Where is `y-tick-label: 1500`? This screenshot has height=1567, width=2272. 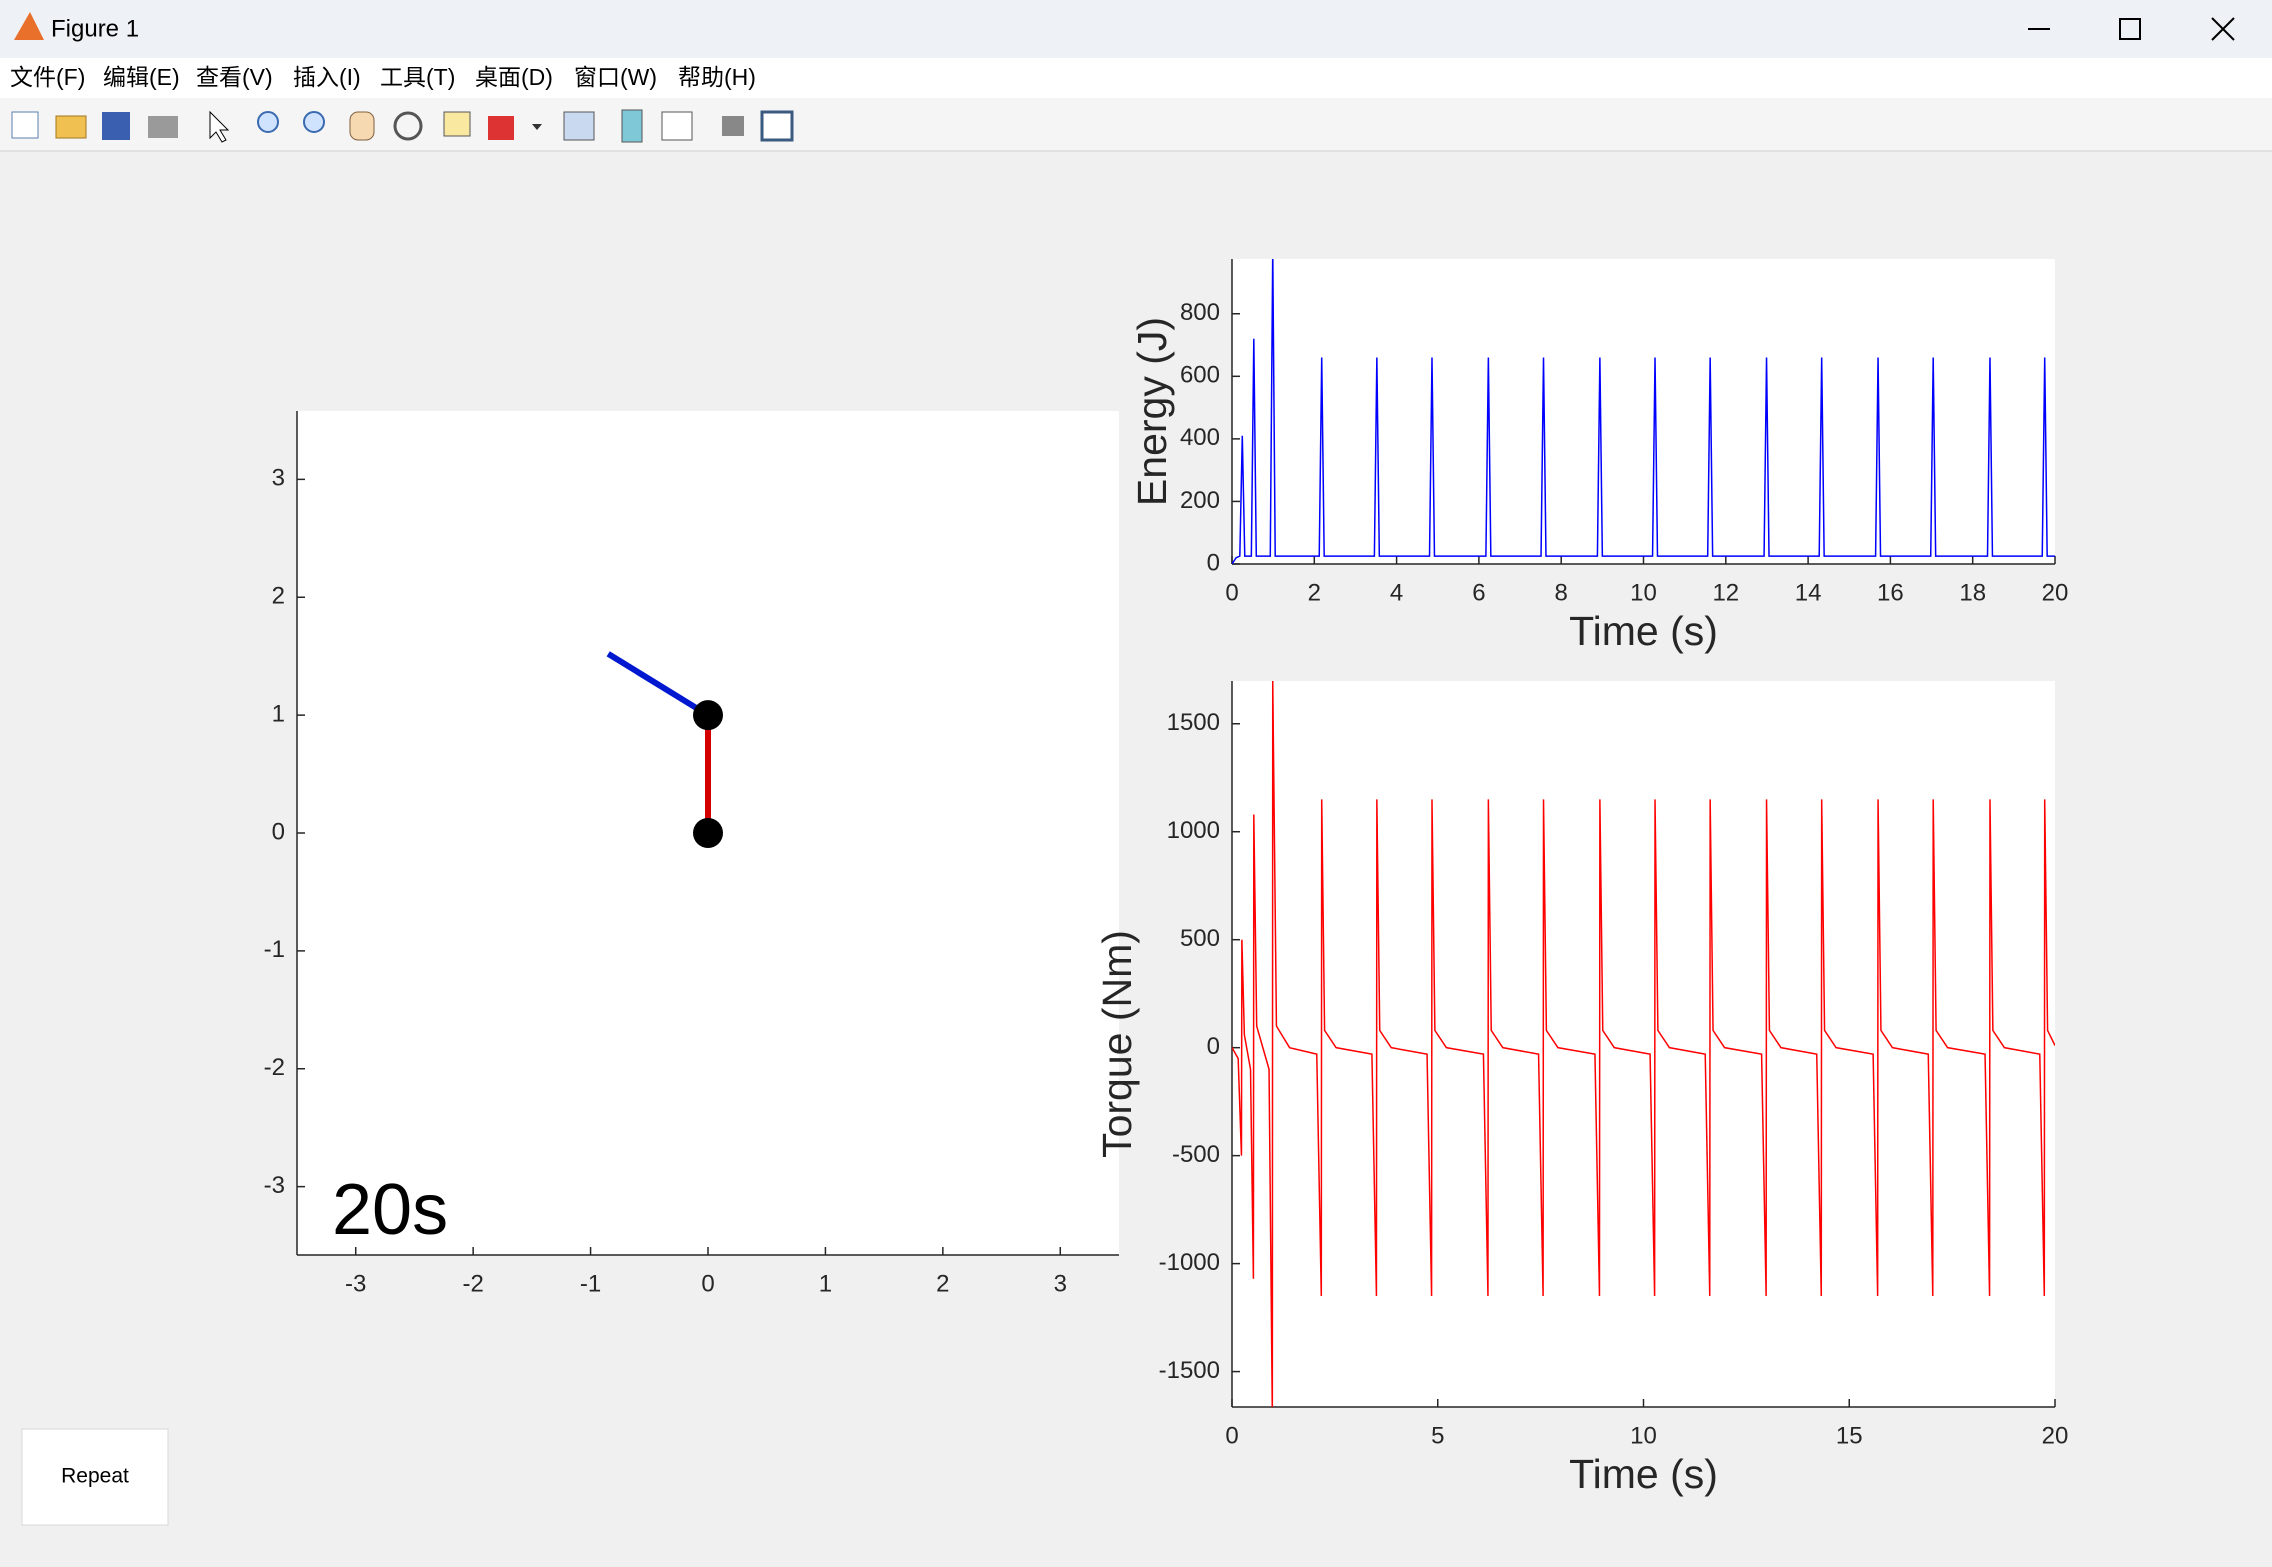
y-tick-label: 1500 is located at coordinates (1193, 722).